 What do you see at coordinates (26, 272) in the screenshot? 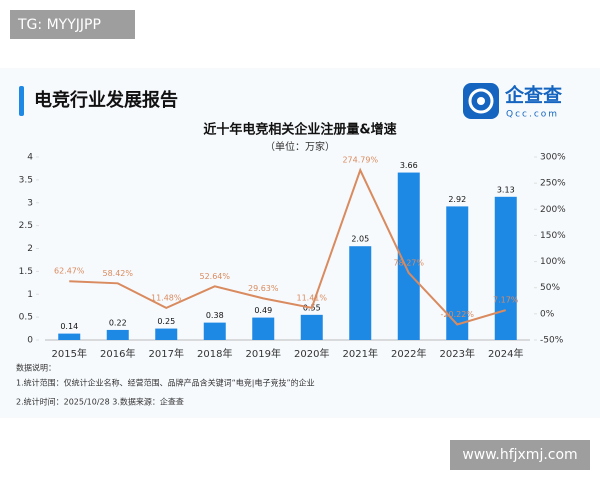
I see `y-tick-label: 1.5` at bounding box center [26, 272].